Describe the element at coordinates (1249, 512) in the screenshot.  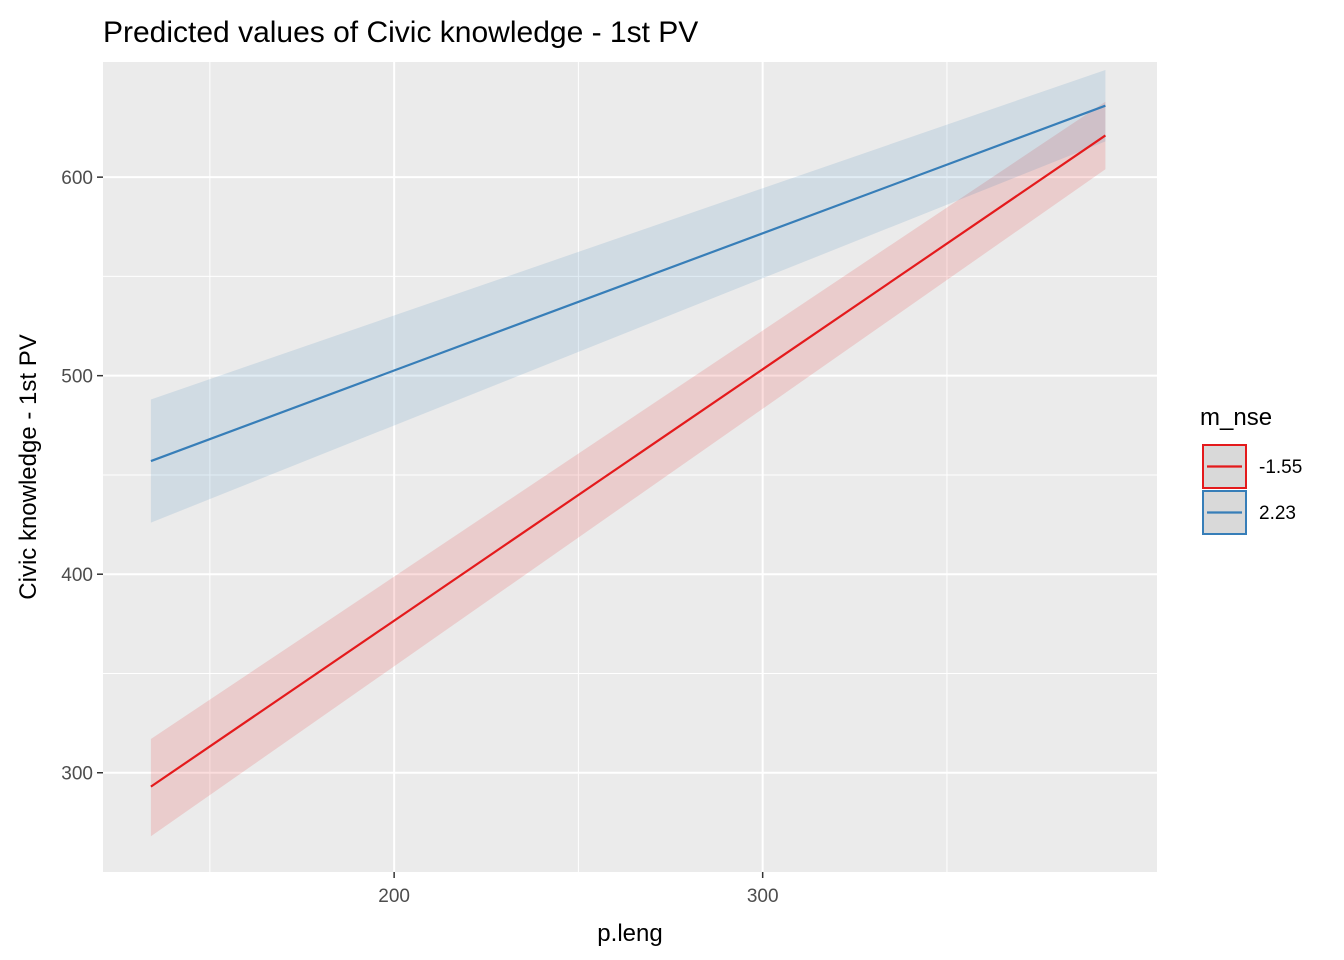
I see `legend-item: 2.23` at that location.